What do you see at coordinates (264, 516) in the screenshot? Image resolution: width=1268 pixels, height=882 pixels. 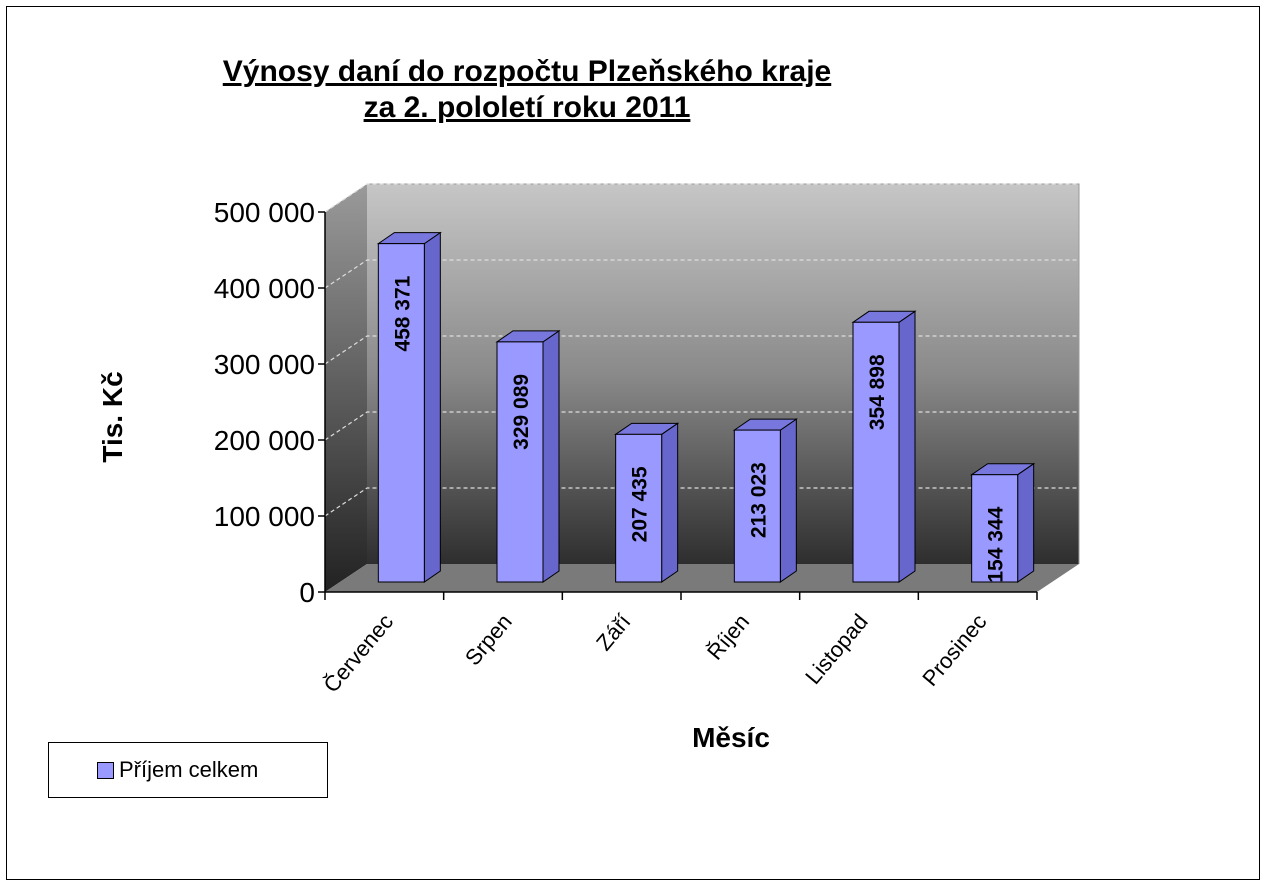 I see `y-tick-label: 100 000` at bounding box center [264, 516].